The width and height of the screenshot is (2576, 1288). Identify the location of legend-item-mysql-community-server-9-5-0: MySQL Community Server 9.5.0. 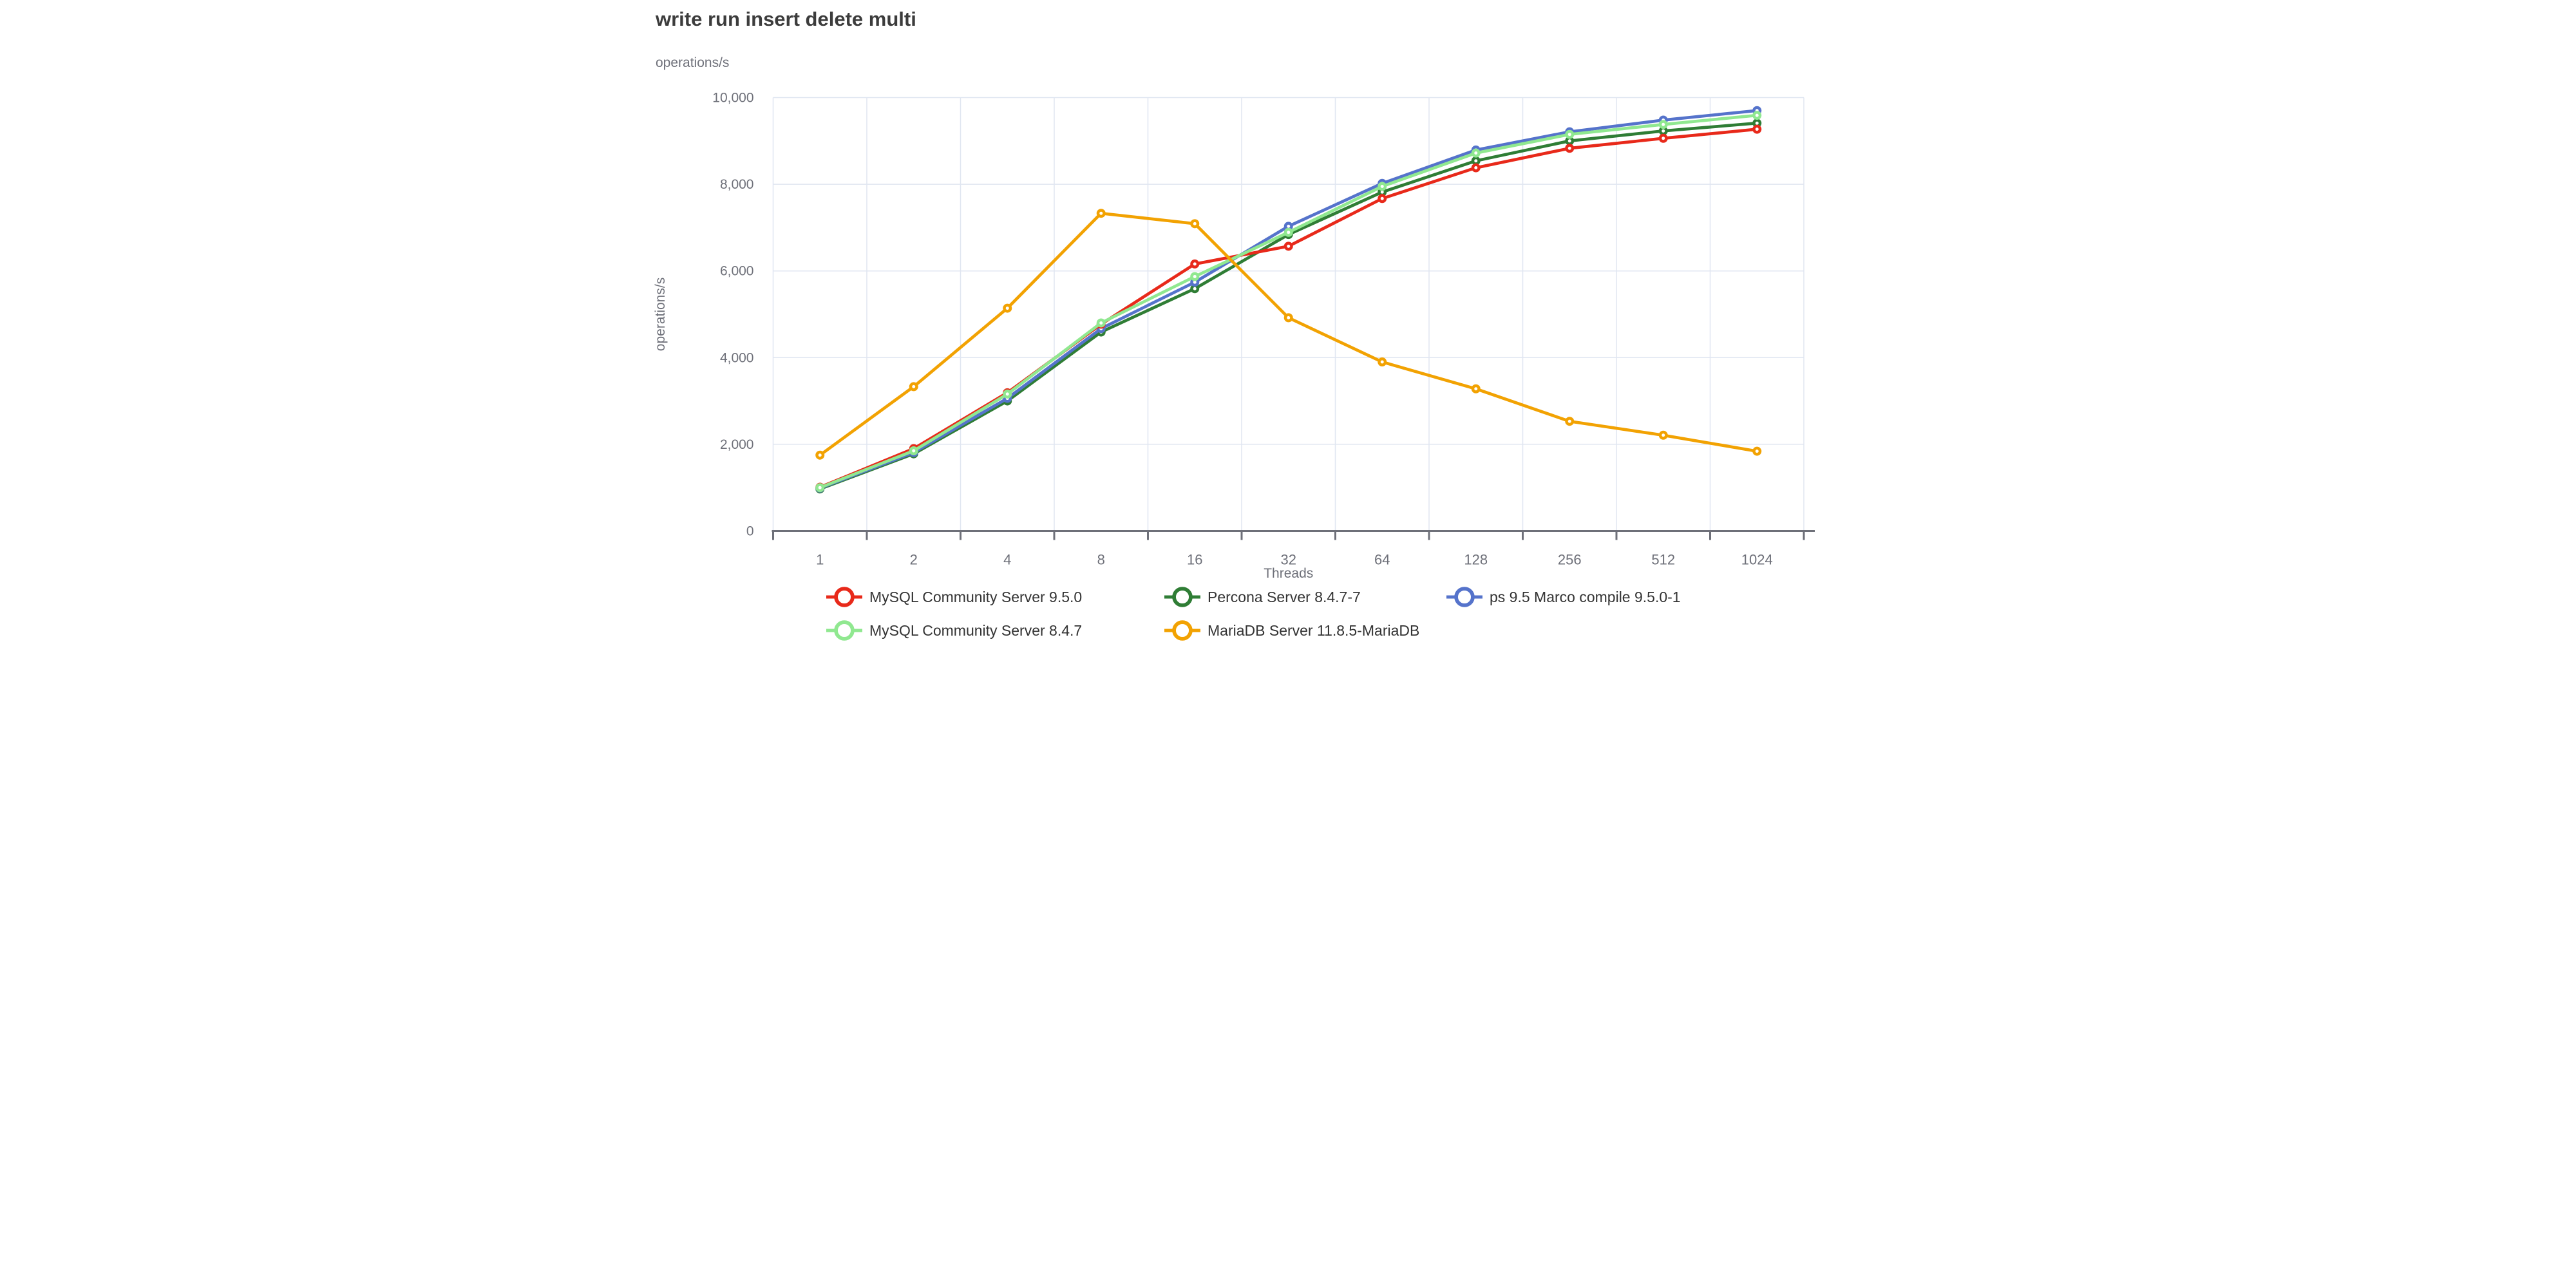
(954, 597).